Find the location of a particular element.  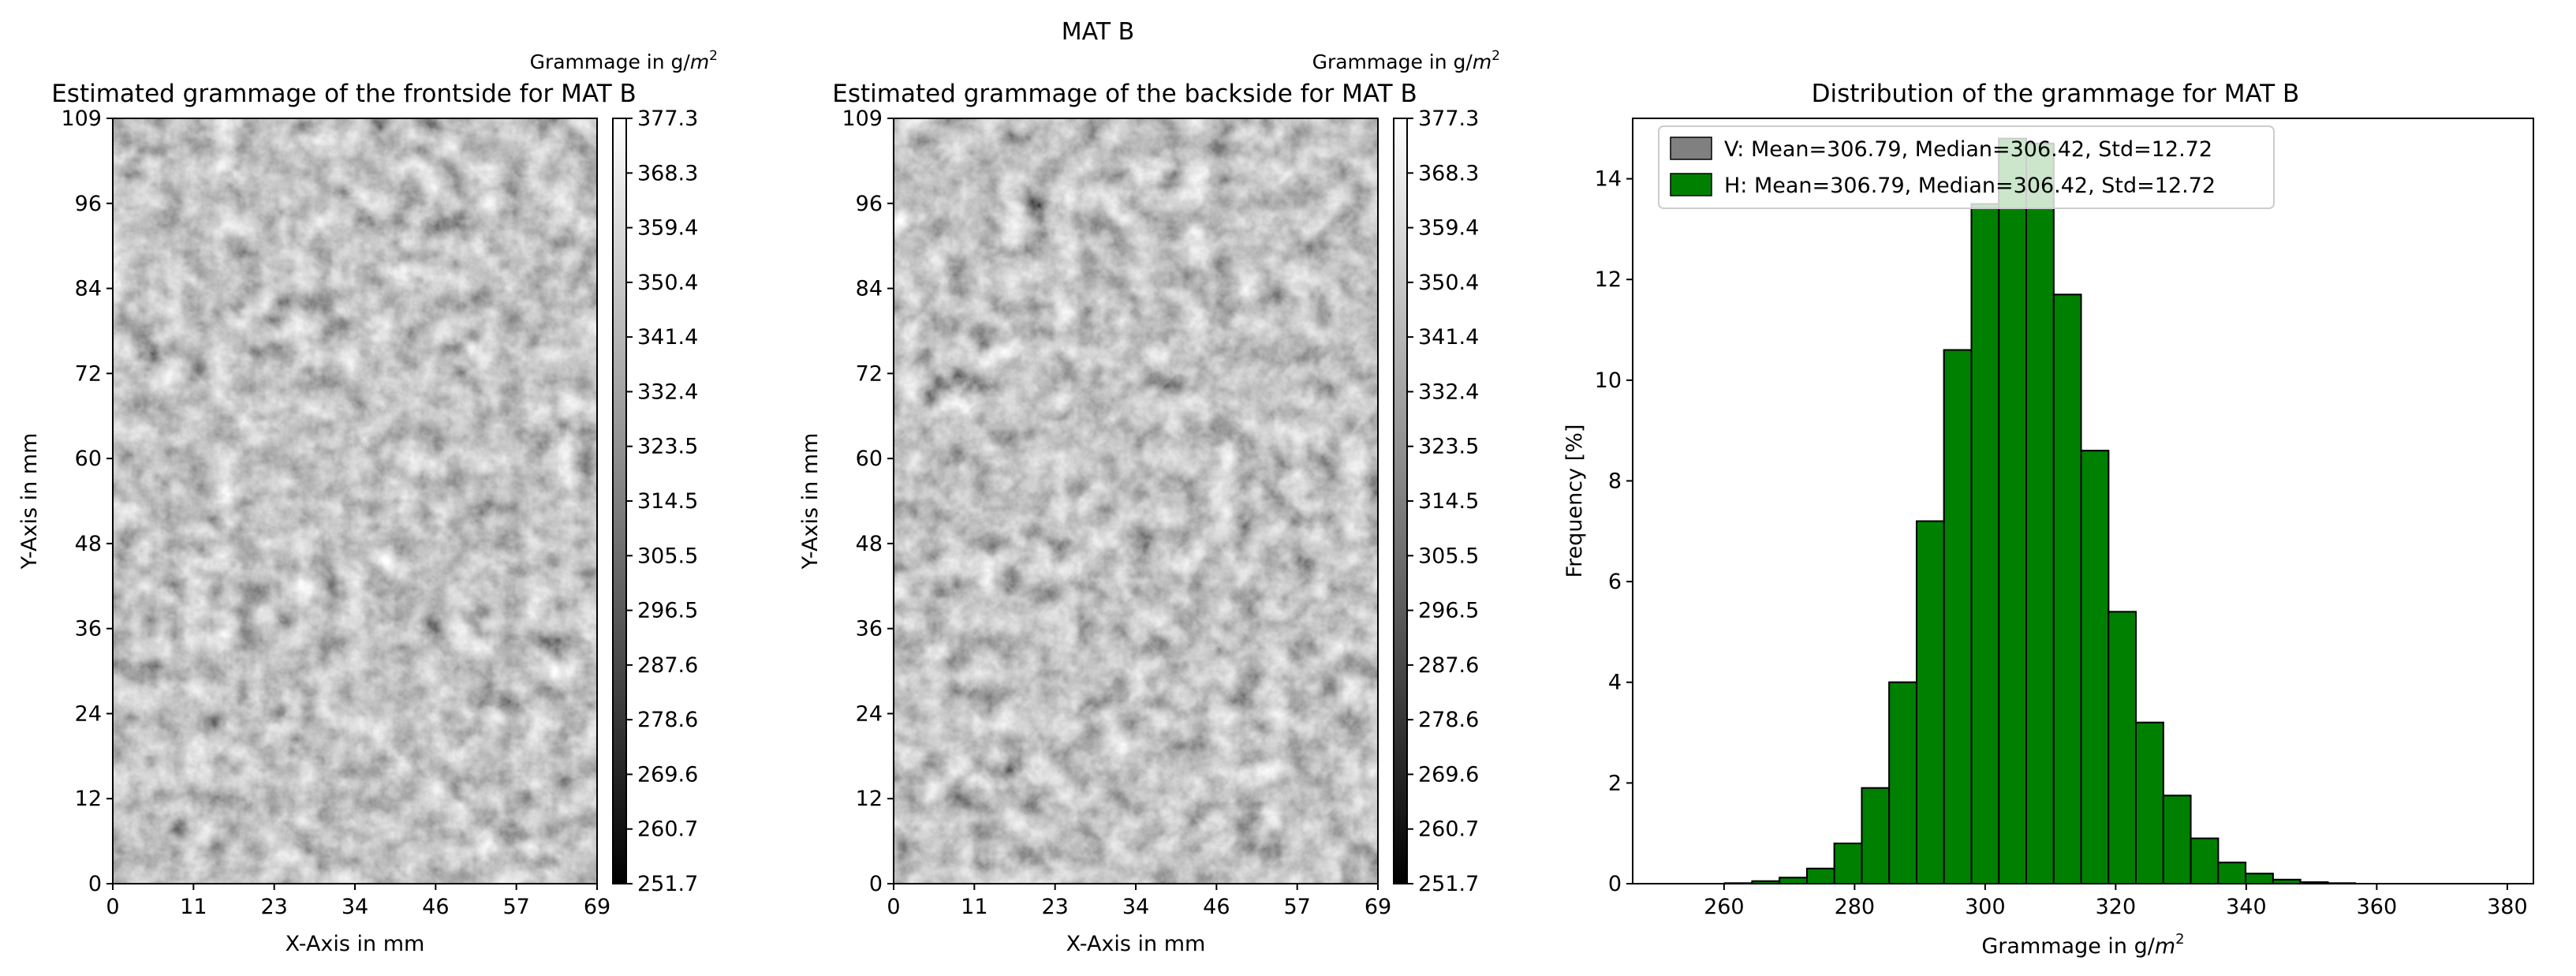

colorbar-back-tick-label: 359.4 is located at coordinates (1448, 228).